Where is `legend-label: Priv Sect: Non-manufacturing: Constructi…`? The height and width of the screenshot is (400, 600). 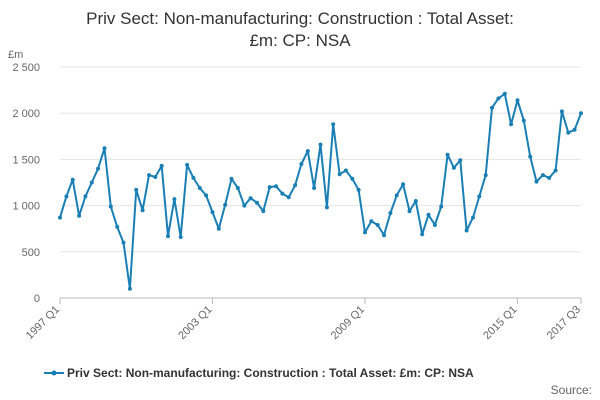
legend-label: Priv Sect: Non-manufacturing: Constructi… is located at coordinates (270, 373).